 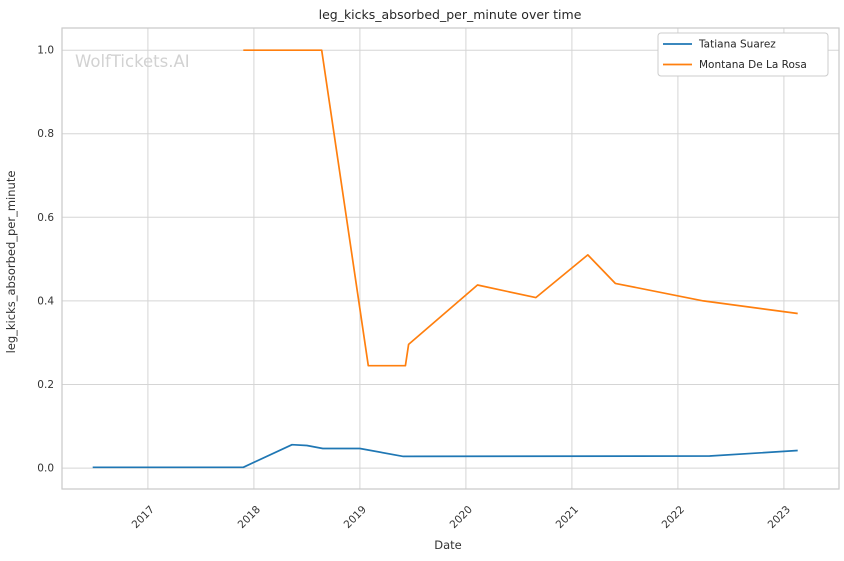 I want to click on x-tick-label: 2017, so click(x=143, y=517).